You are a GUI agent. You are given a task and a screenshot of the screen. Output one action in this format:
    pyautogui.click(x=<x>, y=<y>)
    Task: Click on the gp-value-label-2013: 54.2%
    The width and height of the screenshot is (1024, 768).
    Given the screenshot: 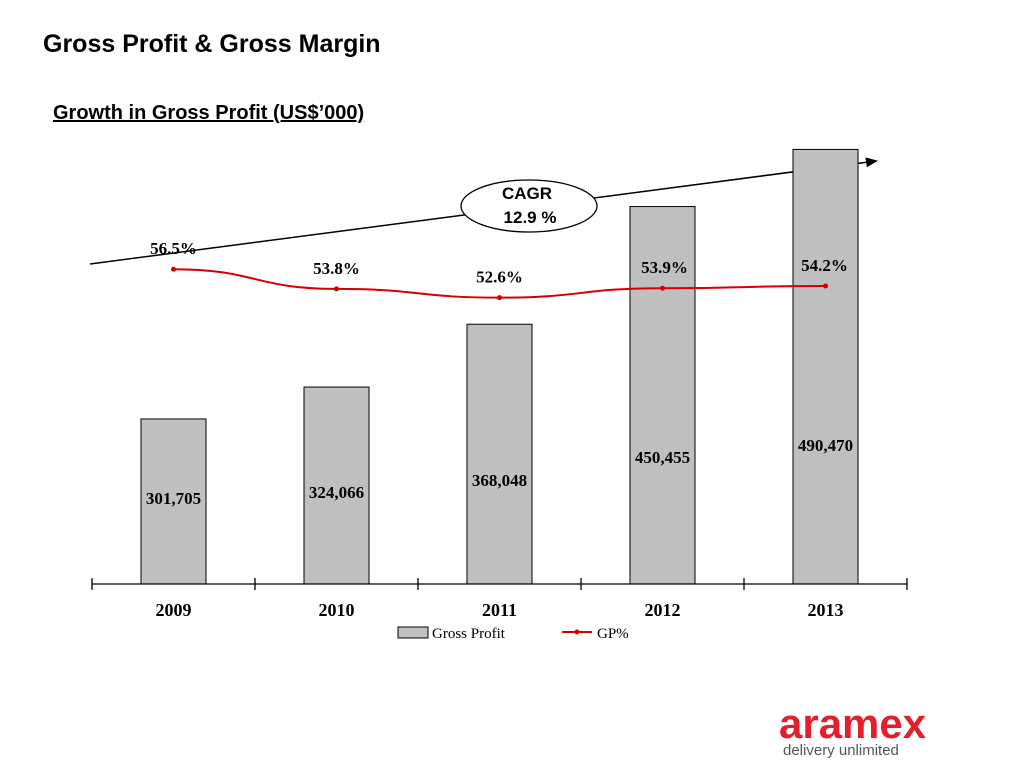 What is the action you would take?
    pyautogui.click(x=824, y=265)
    